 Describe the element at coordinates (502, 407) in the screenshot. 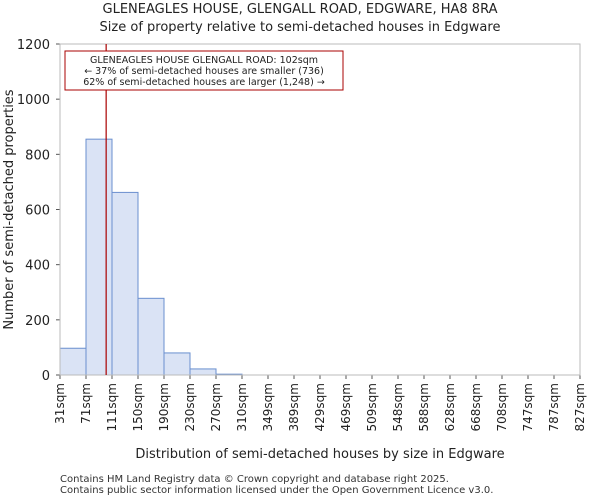

I see `x-tick-label: 708sqm` at that location.